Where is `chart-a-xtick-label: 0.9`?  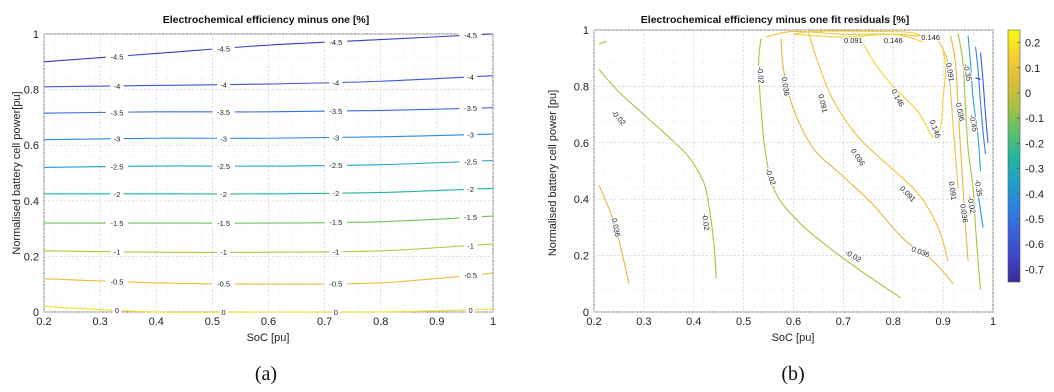 chart-a-xtick-label: 0.9 is located at coordinates (436, 322).